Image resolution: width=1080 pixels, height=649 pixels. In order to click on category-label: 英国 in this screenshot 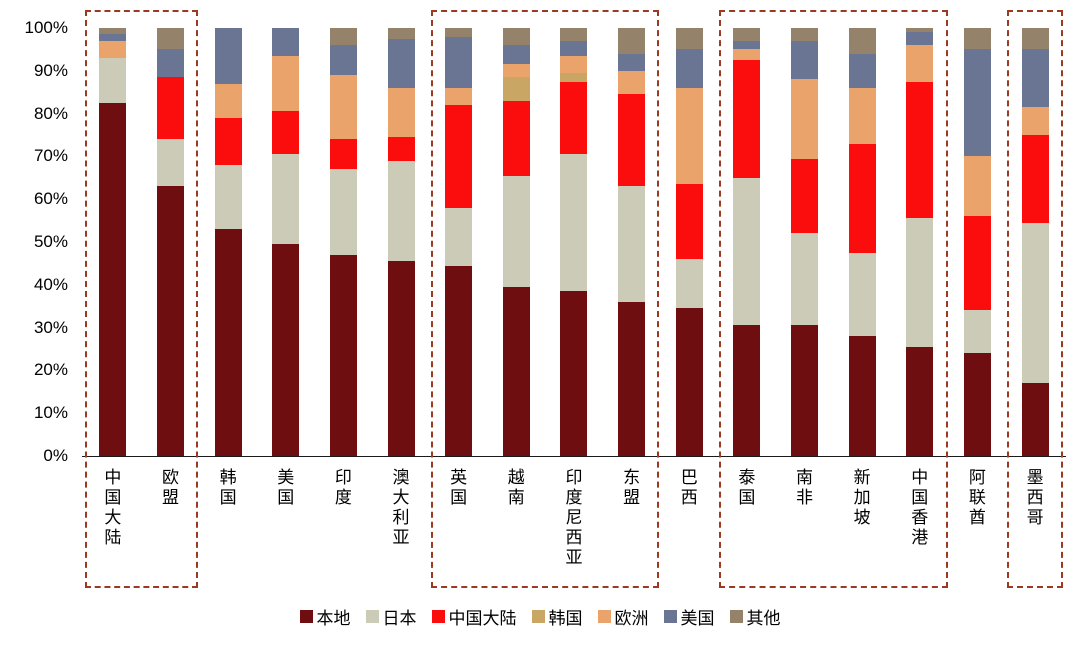, I will do `click(459, 488)`.